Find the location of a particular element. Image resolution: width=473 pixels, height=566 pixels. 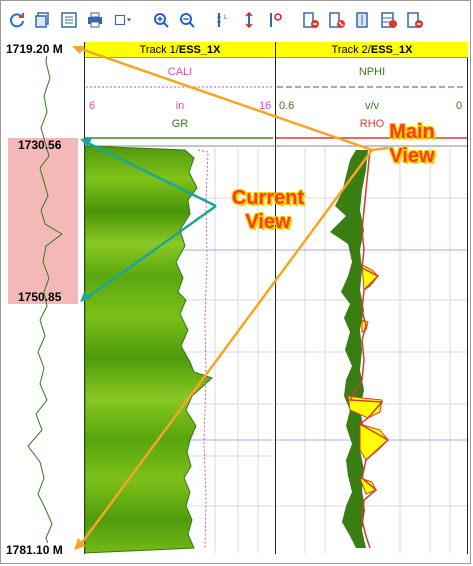

current-view-annotation: Current View is located at coordinates (268, 210).